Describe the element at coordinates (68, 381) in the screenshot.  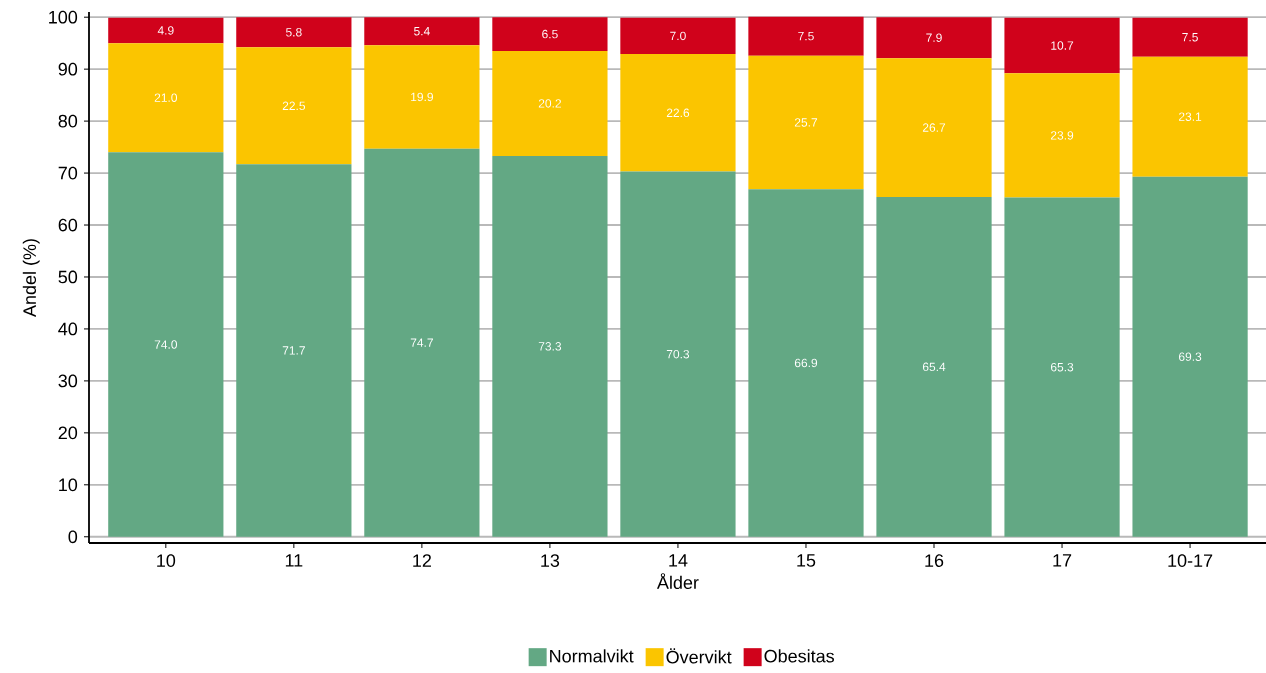
I see `y-tick-label: 30` at that location.